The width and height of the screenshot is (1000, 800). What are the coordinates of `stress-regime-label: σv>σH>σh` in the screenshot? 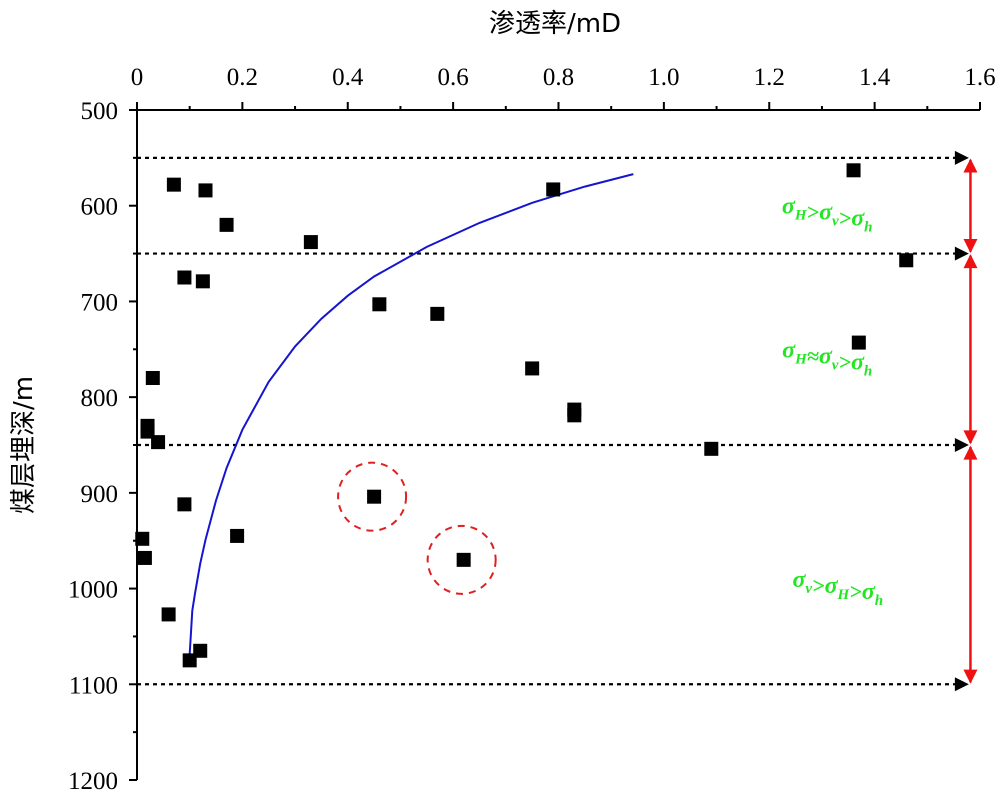 It's located at (837, 588).